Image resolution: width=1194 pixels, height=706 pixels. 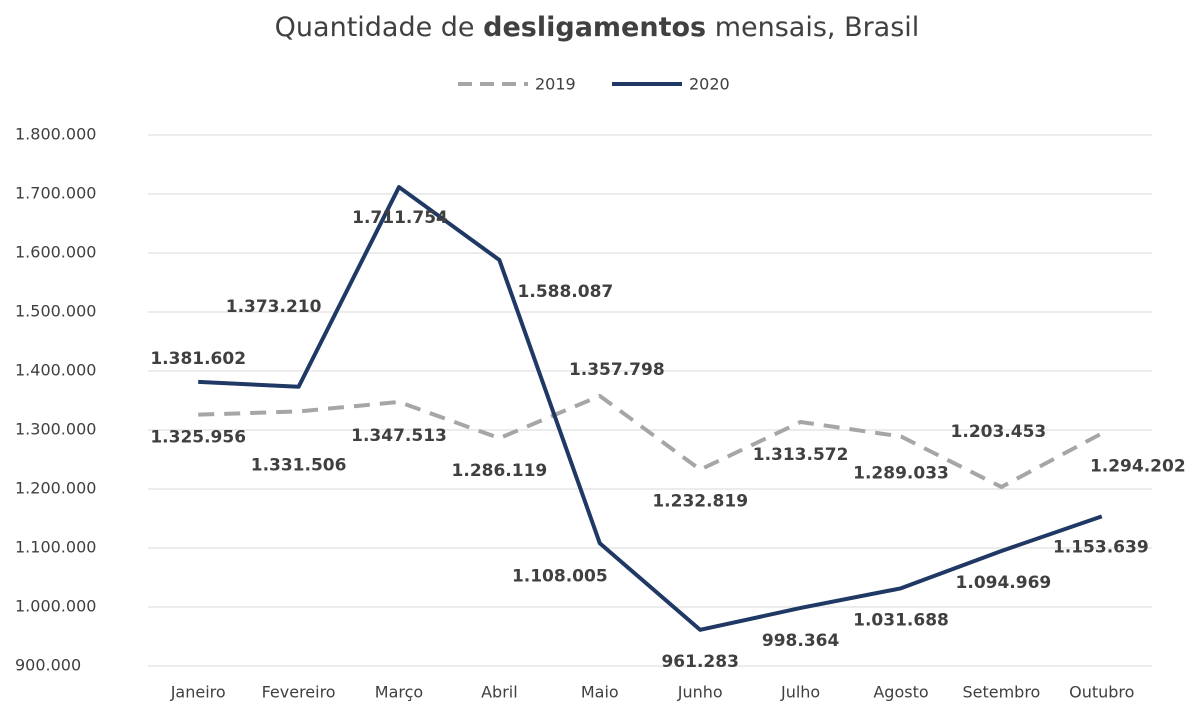 I want to click on y-tick-label: 1.600.000, so click(x=55, y=252).